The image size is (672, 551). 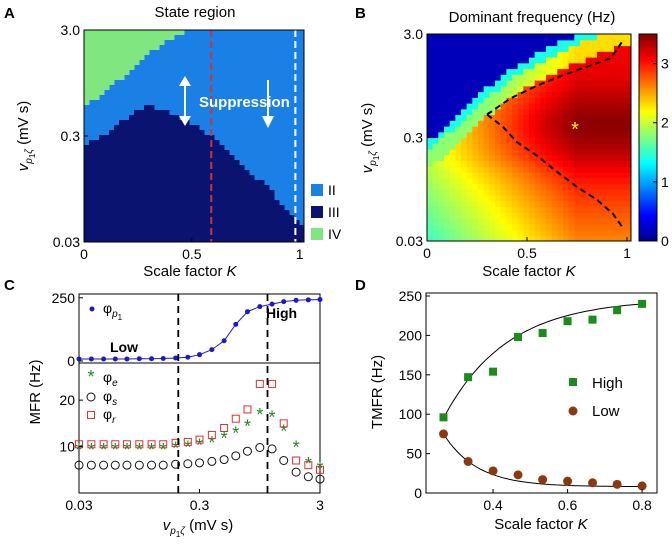 What do you see at coordinates (259, 415) in the screenshot?
I see `phi-e-point: *` at bounding box center [259, 415].